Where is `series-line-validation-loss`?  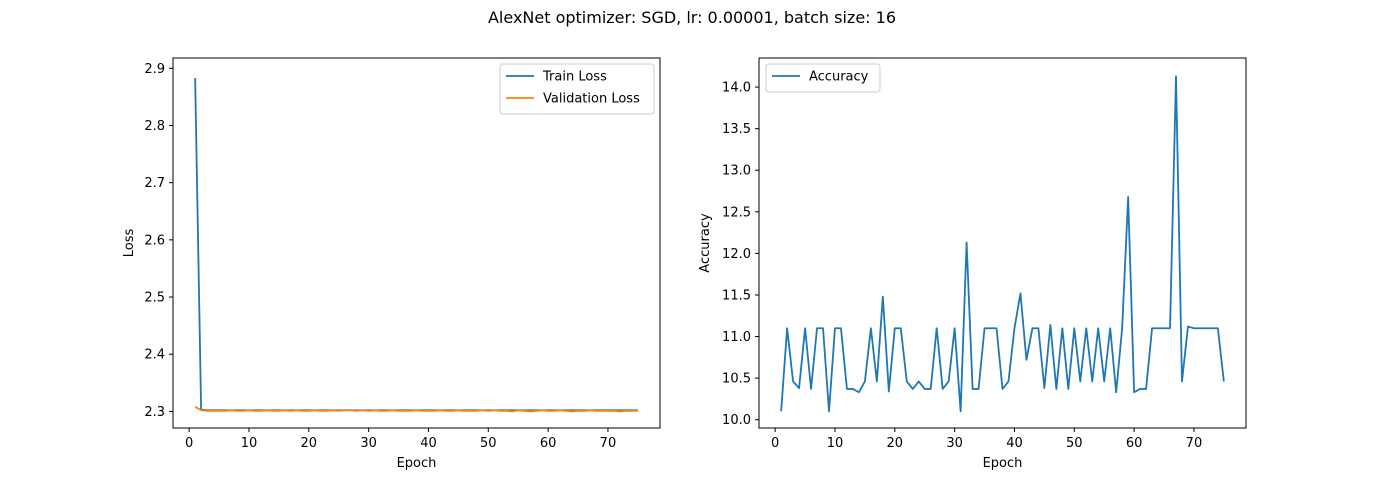 series-line-validation-loss is located at coordinates (416, 409).